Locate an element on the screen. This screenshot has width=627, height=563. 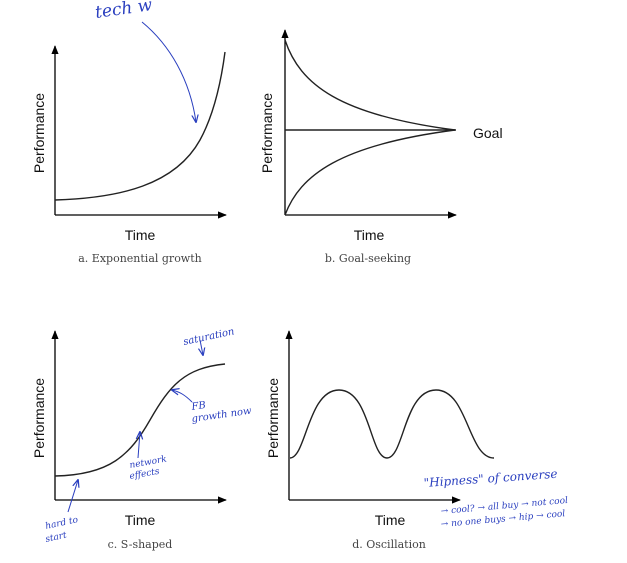
decay-from-above-curve is located at coordinates (370, 85).